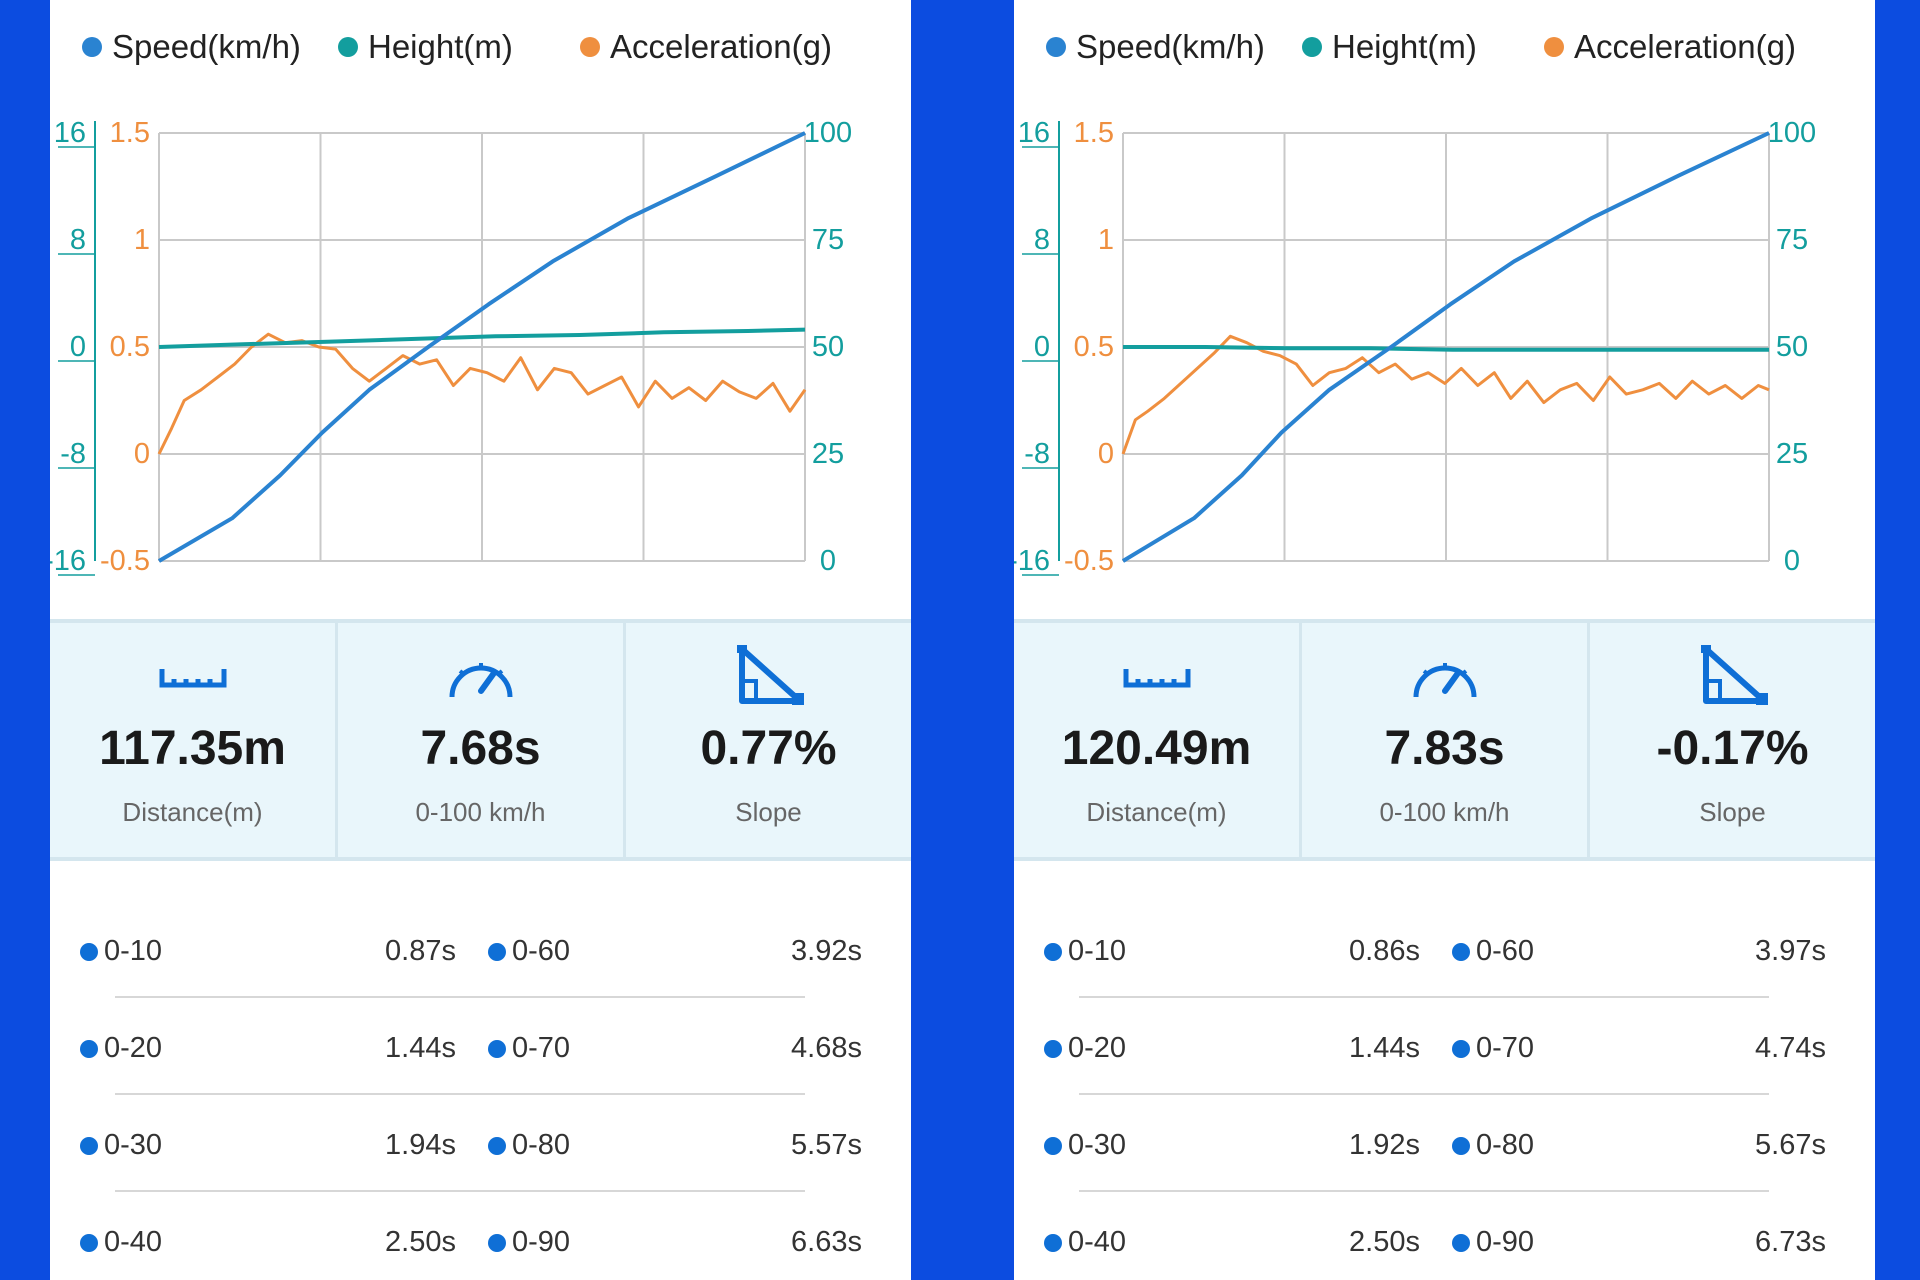 This screenshot has width=1920, height=1280. Describe the element at coordinates (1444, 1046) in the screenshot. I see `split-row: 0-20 1.44s 0-70 4.74s` at that location.